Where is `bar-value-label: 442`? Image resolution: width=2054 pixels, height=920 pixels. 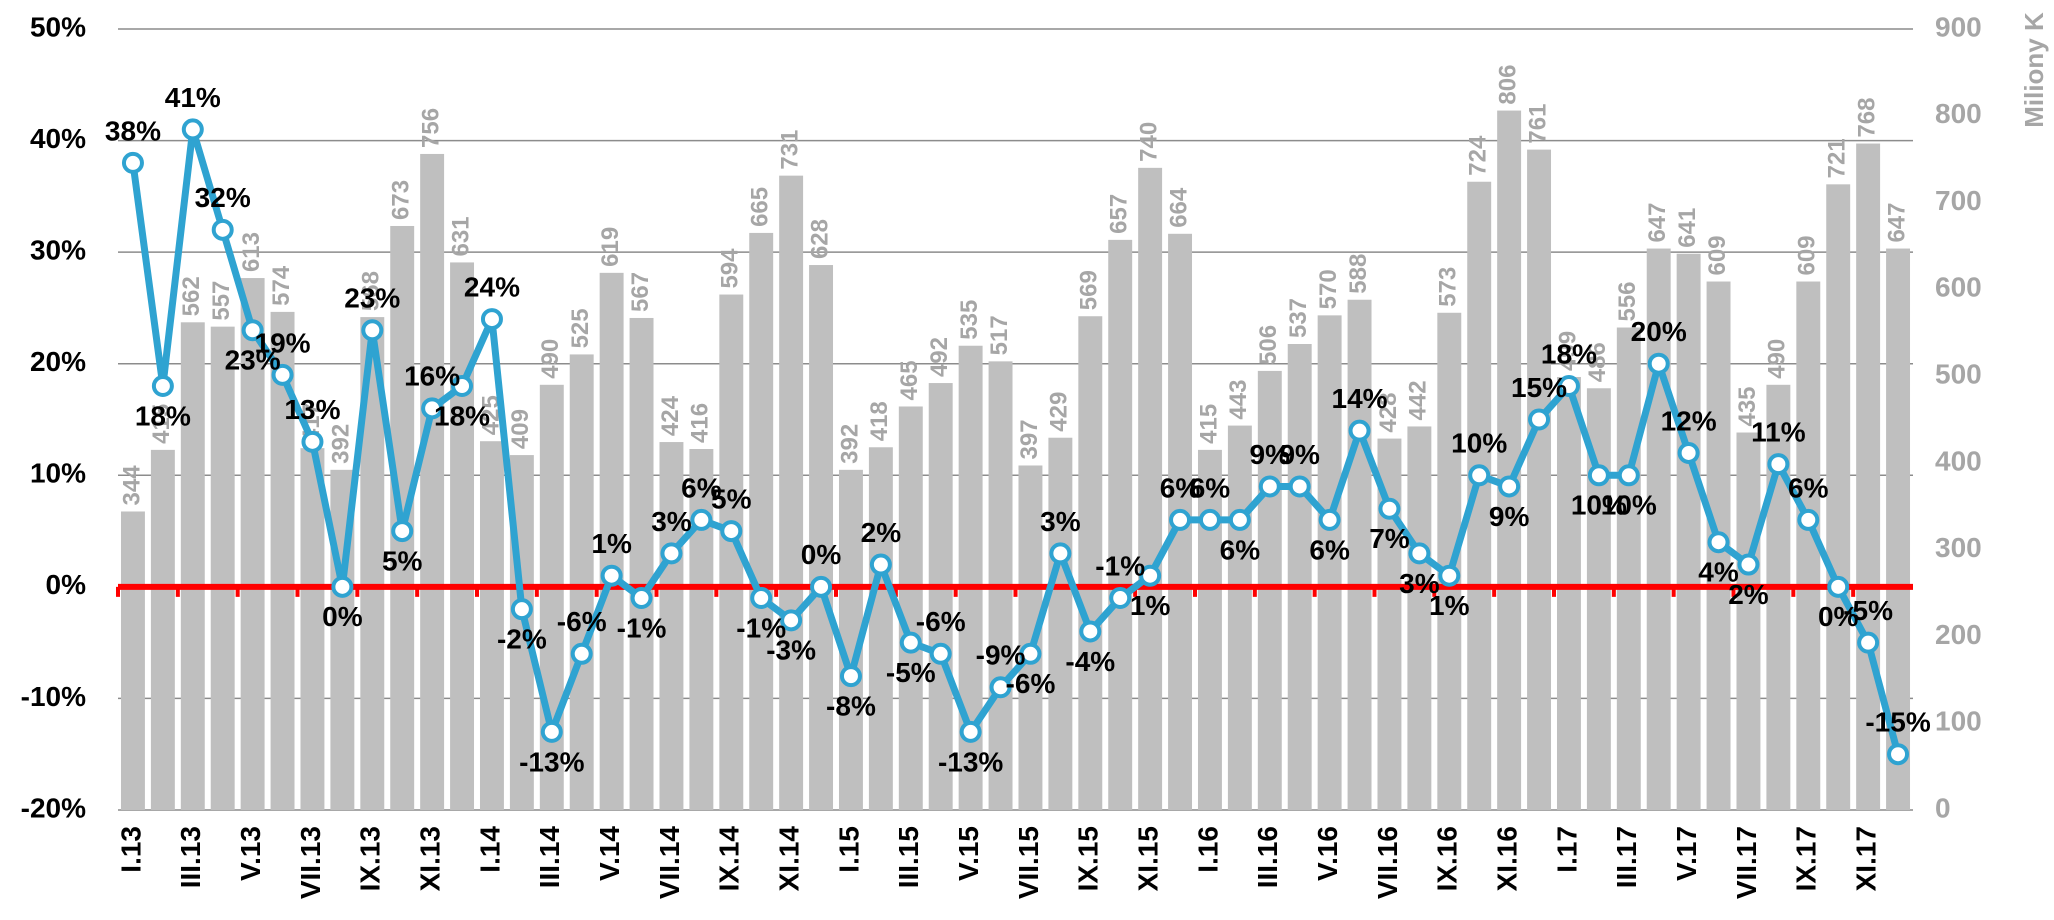 bar-value-label: 442 is located at coordinates (1418, 400).